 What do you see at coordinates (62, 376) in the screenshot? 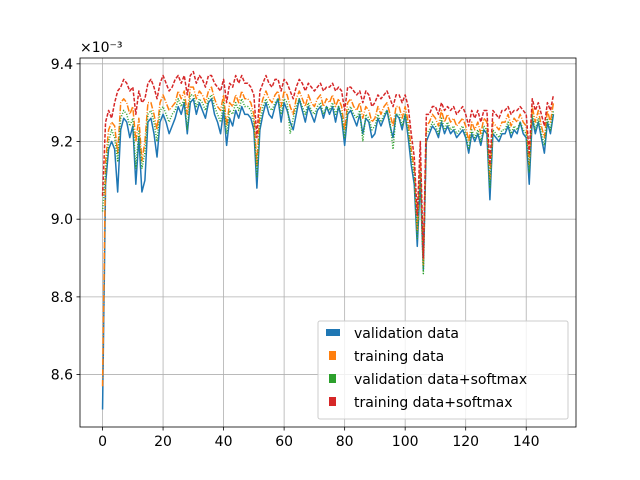
I see `y-tick-label: 8.6` at bounding box center [62, 376].